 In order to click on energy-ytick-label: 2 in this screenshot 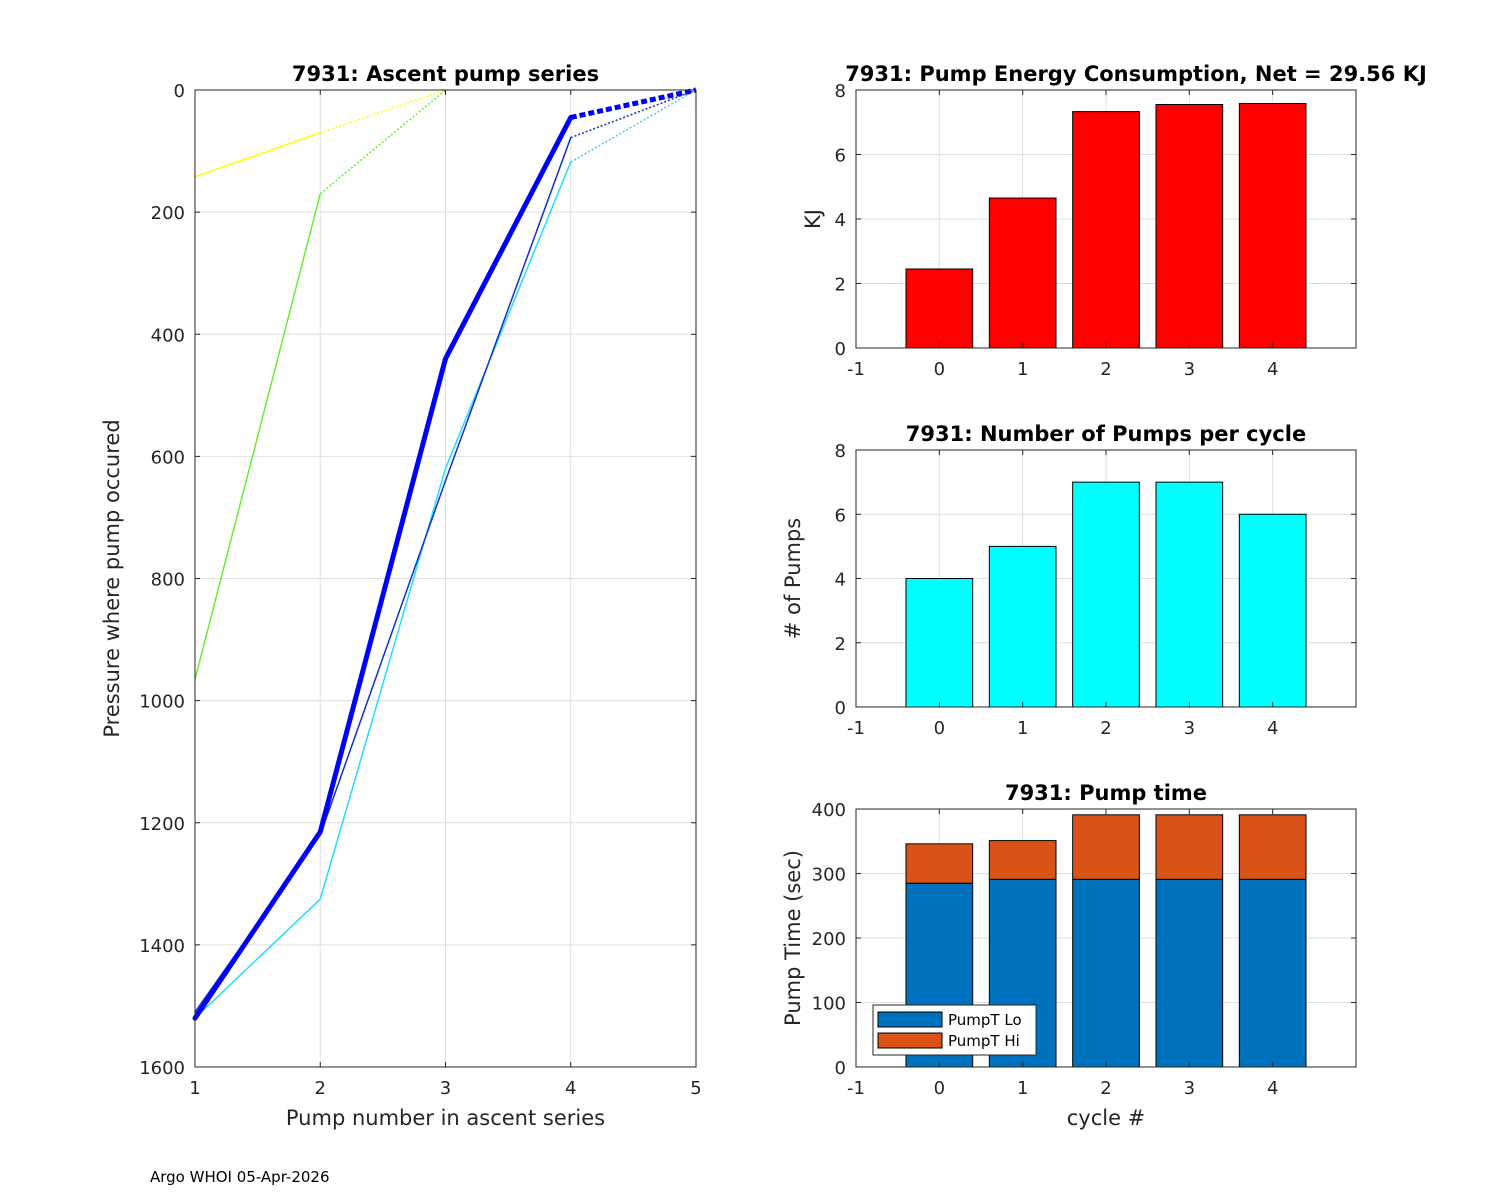, I will do `click(840, 285)`.